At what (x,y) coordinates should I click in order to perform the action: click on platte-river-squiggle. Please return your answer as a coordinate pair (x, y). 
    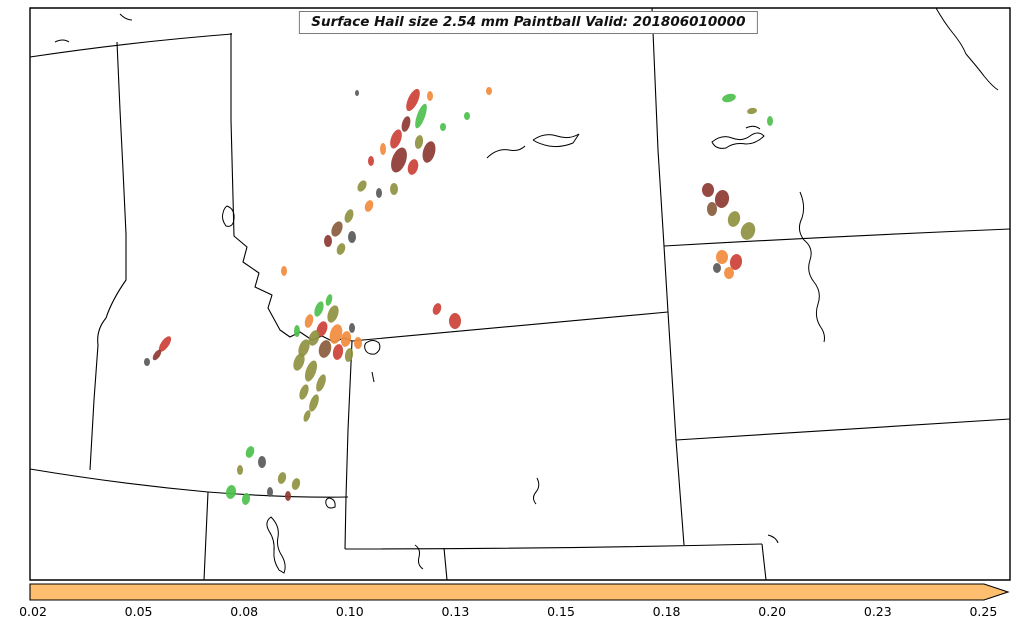
    Looking at the image, I should click on (773, 539).